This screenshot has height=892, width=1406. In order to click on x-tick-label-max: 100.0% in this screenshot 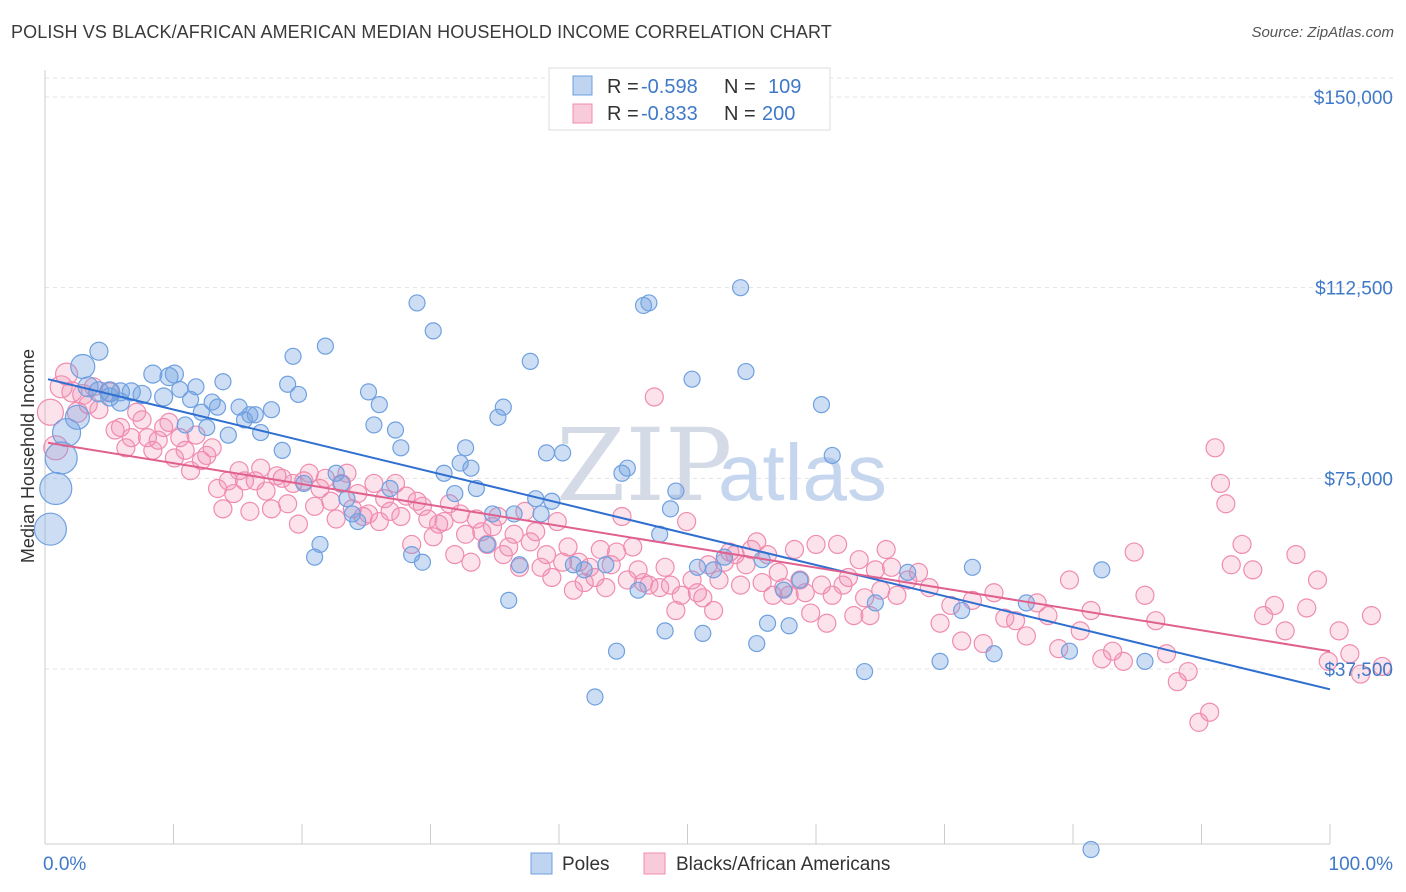, I will do `click(1361, 864)`.